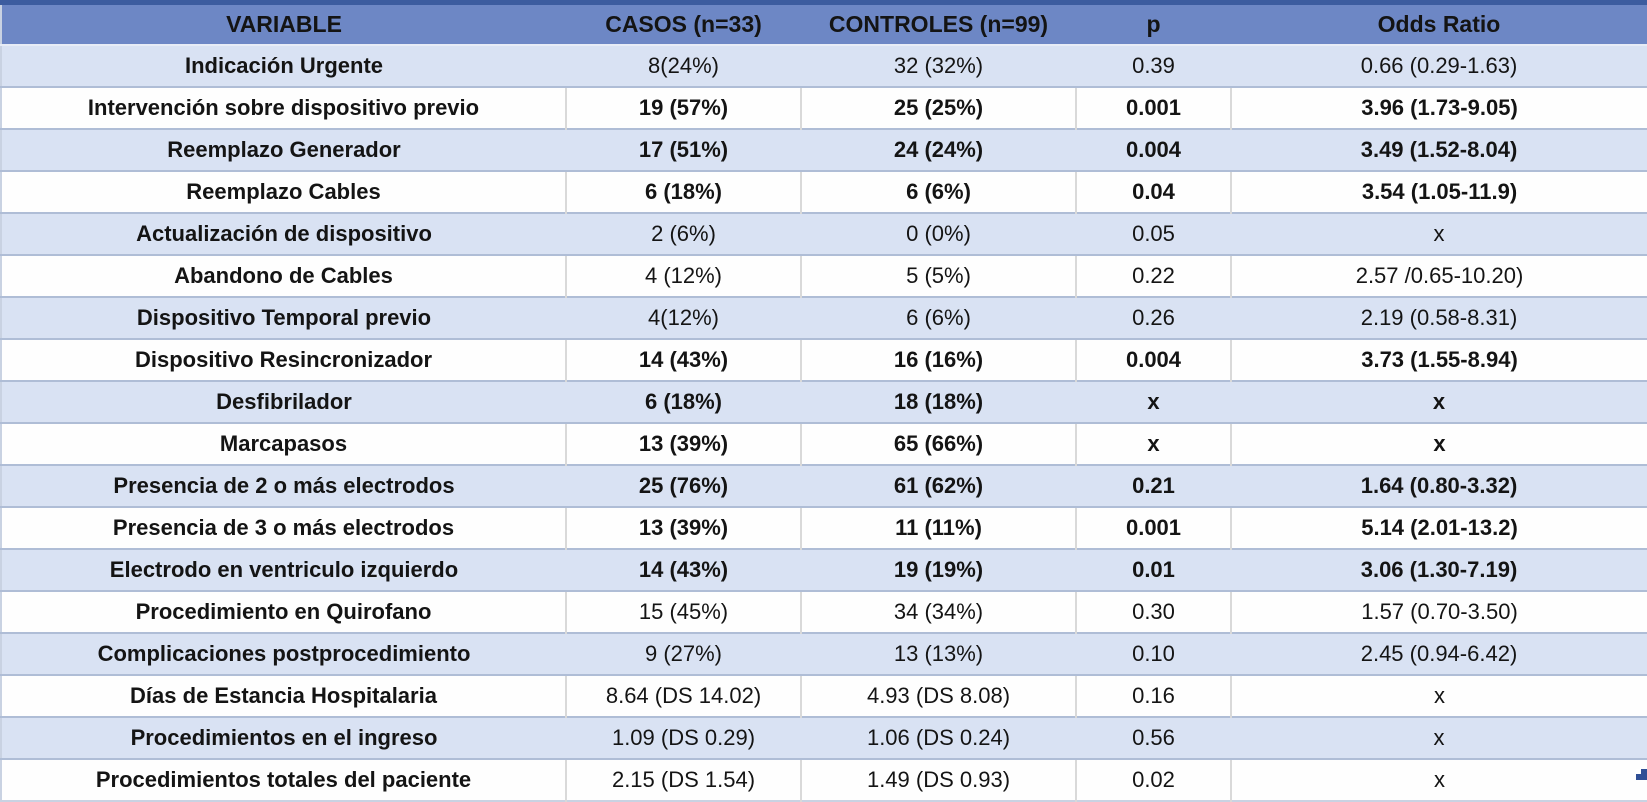 This screenshot has height=802, width=1647. What do you see at coordinates (1153, 65) in the screenshot?
I see `cell-p: 0.39` at bounding box center [1153, 65].